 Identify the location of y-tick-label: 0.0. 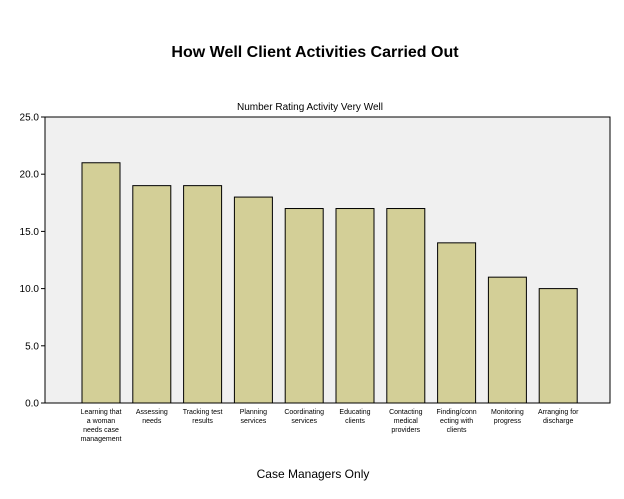
(32, 404).